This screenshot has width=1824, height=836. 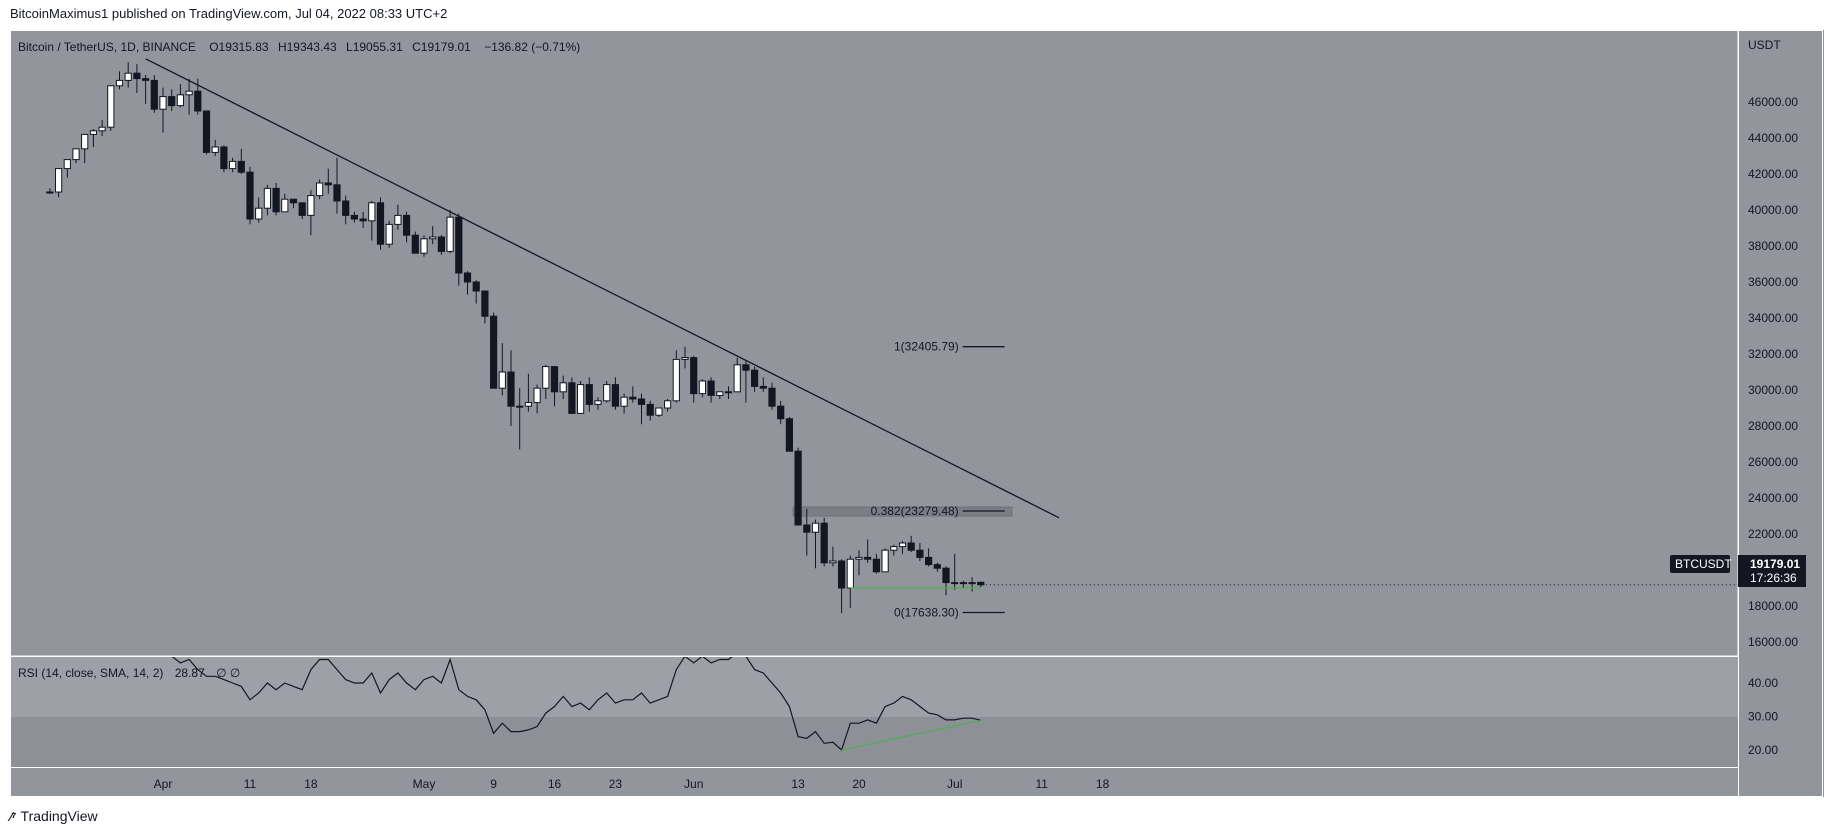 What do you see at coordinates (1773, 246) in the screenshot?
I see `price-tick-label: 38000.00` at bounding box center [1773, 246].